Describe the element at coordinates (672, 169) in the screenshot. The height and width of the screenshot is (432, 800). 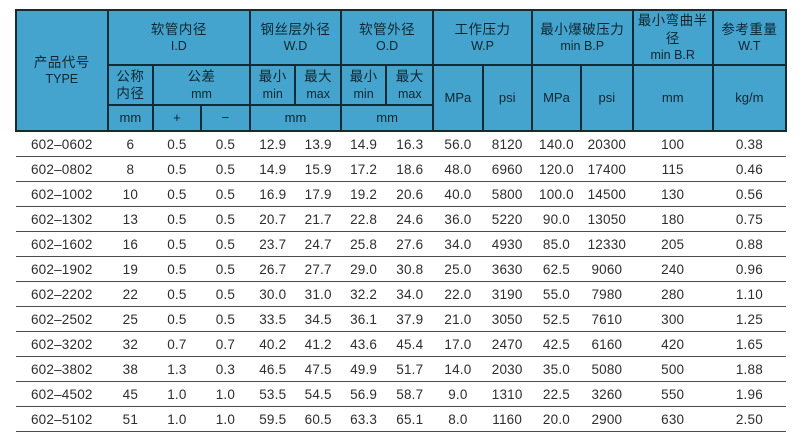
I see `cell-br-mm: 115` at that location.